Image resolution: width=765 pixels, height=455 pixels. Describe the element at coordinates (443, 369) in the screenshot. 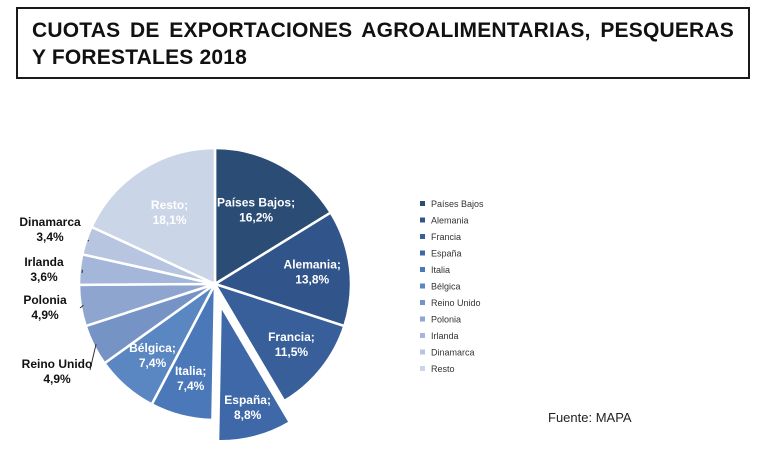

I see `legend-label-resto: Resto` at that location.